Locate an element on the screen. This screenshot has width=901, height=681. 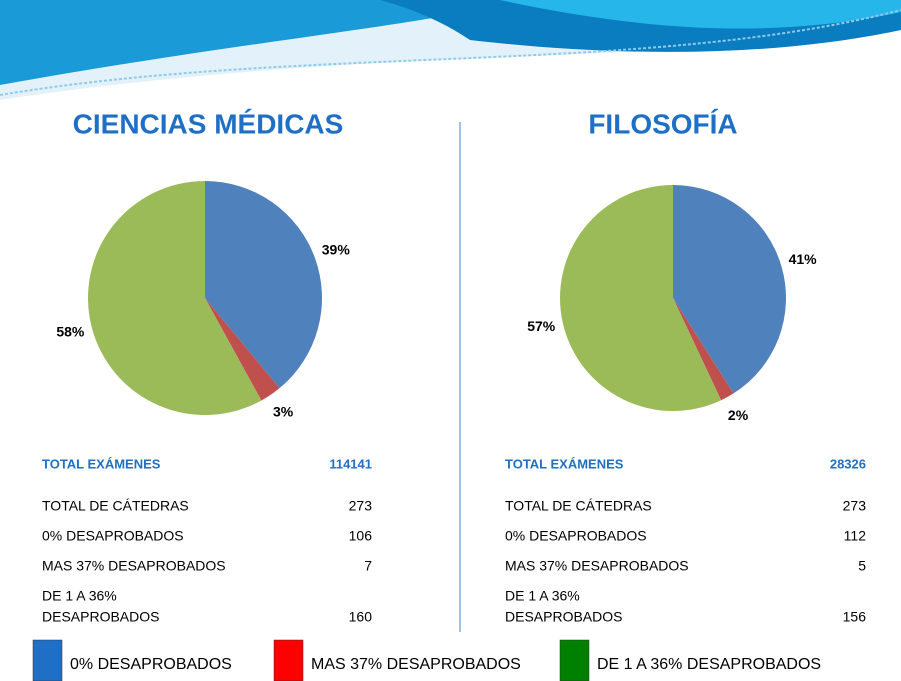
data-label: 41% is located at coordinates (803, 259).